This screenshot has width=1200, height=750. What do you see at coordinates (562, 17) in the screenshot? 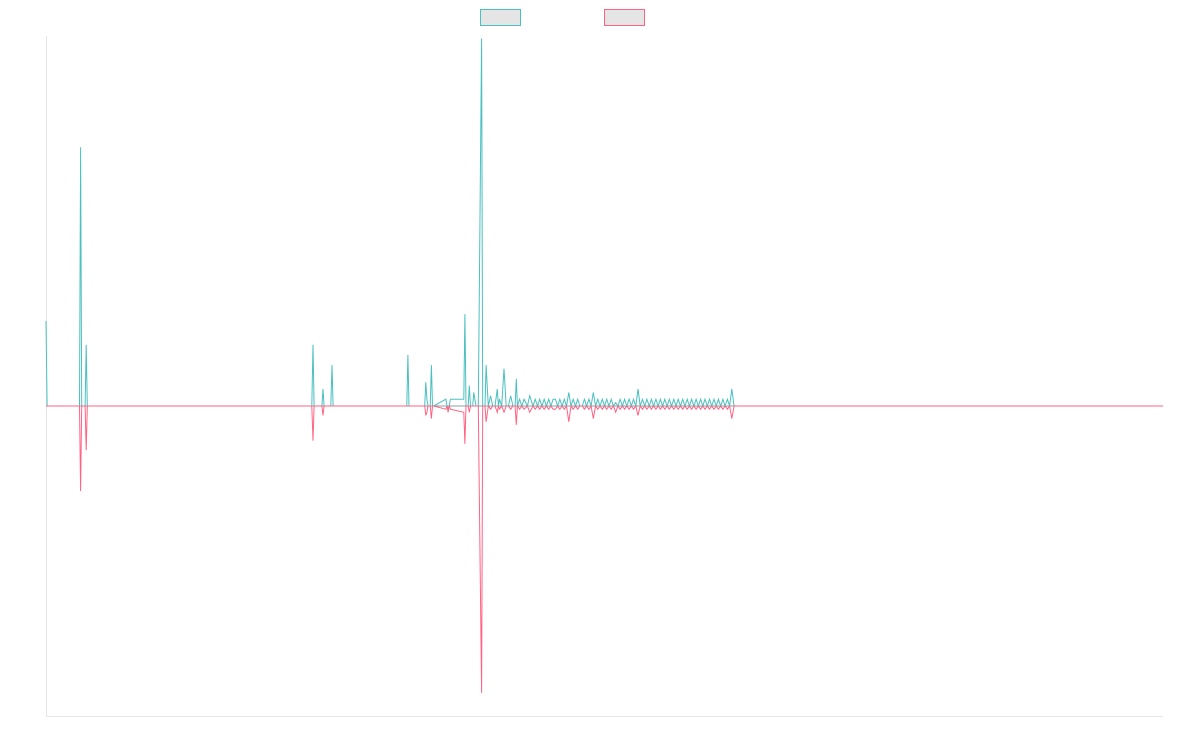
I see `legend` at bounding box center [562, 17].